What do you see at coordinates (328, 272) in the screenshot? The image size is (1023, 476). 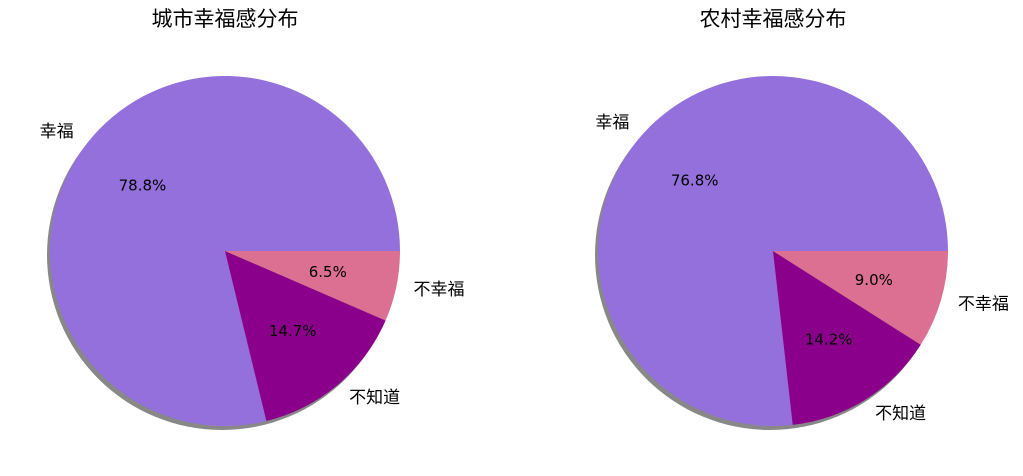 I see `percent-label: 6.5%` at bounding box center [328, 272].